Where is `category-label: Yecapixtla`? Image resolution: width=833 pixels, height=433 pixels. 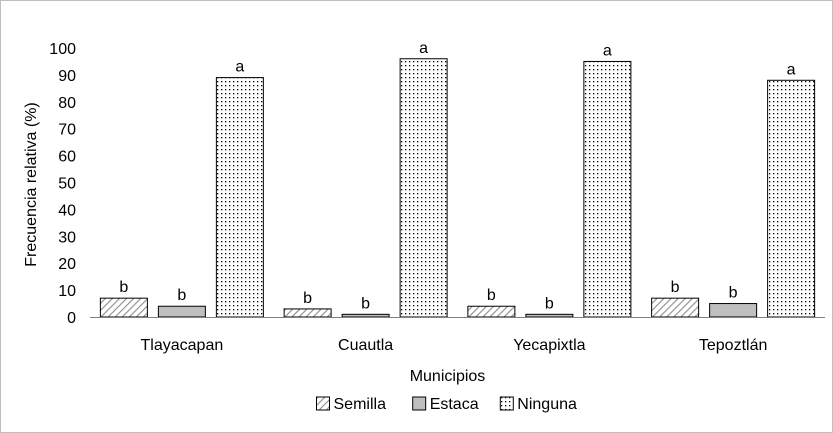 category-label: Yecapixtla is located at coordinates (549, 345).